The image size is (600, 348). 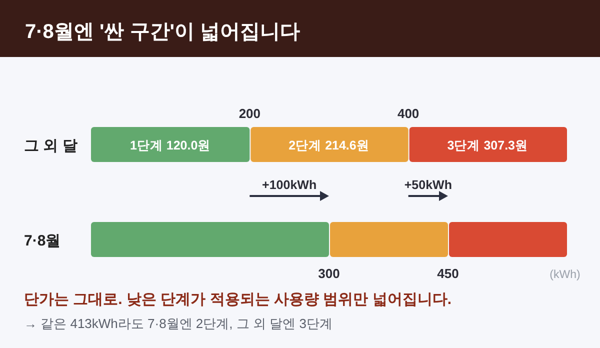 I want to click on x2-tick-label: 200, so click(x=249, y=113).